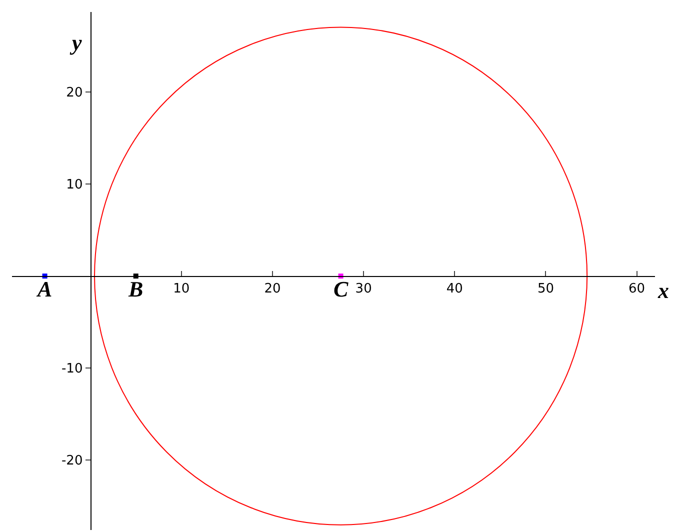 The height and width of the screenshot is (532, 677). Describe the element at coordinates (72, 461) in the screenshot. I see `y-tick-label: -20` at that location.